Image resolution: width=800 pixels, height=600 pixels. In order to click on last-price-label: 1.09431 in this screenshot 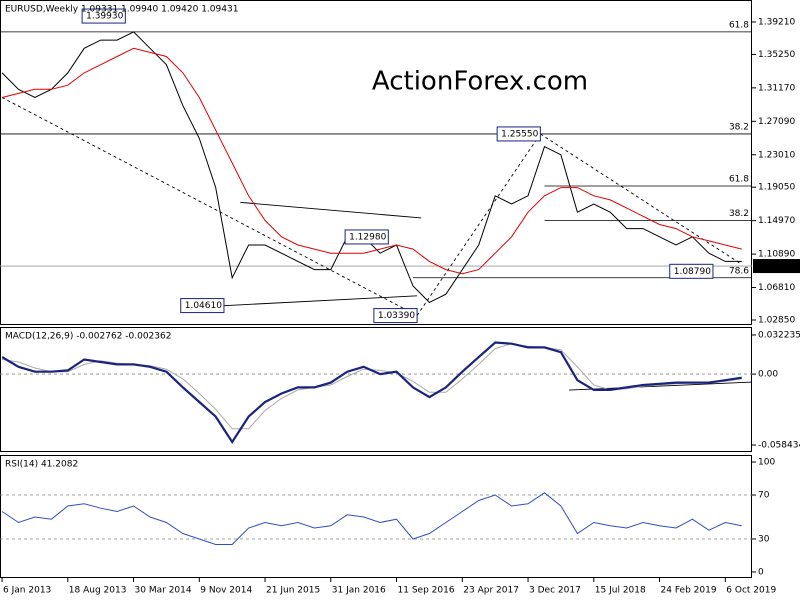, I will do `click(774, 267)`.